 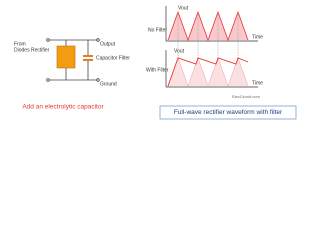 I want to click on guides, so click(x=208, y=35).